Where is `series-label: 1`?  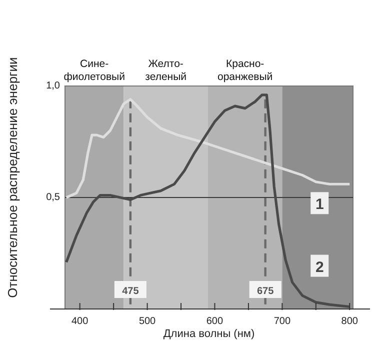
series-label: 1 is located at coordinates (319, 205).